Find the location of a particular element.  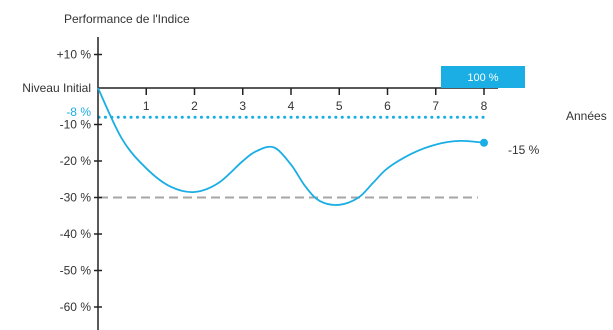

x-tick-label: 7 is located at coordinates (435, 106).